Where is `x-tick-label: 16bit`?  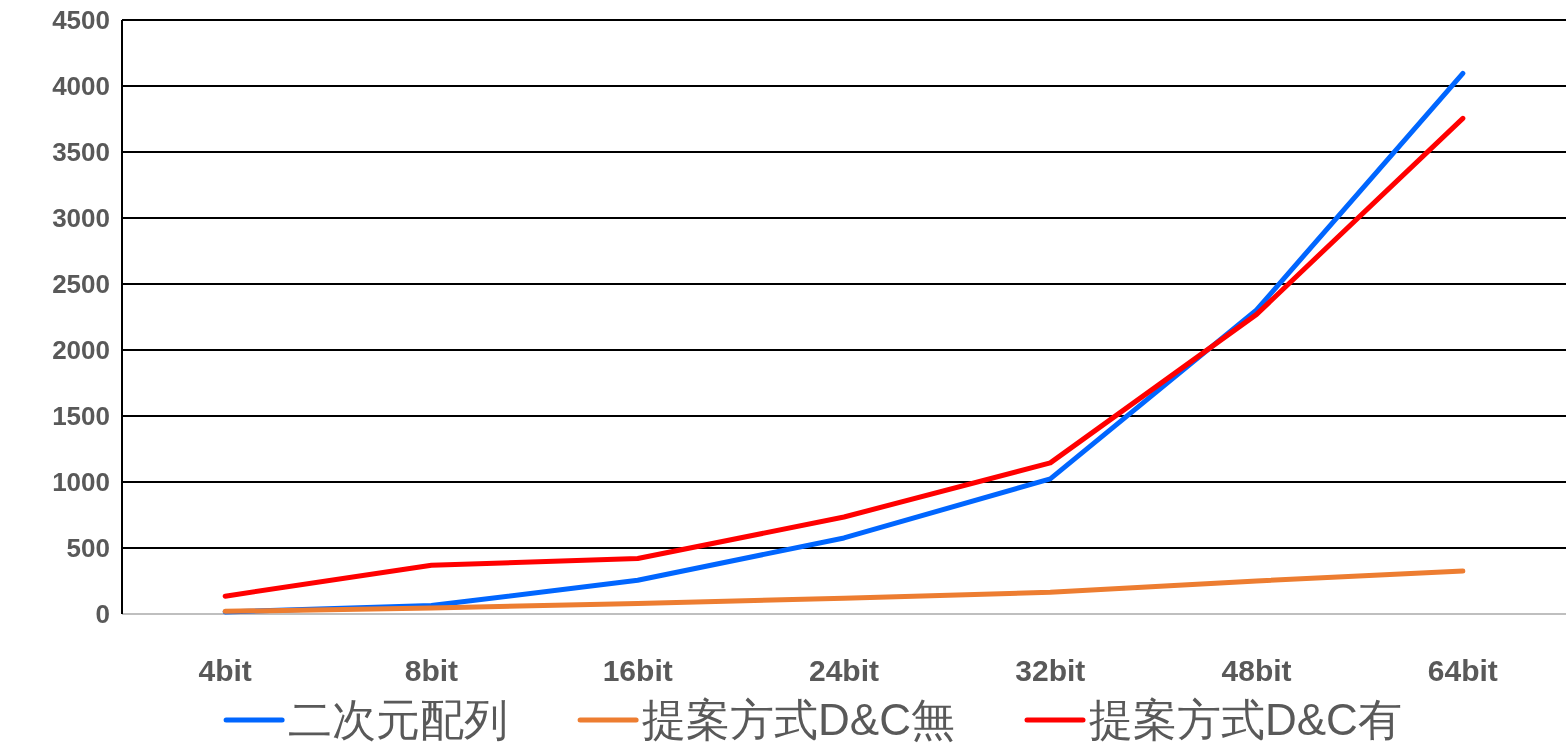
x-tick-label: 16bit is located at coordinates (637, 670).